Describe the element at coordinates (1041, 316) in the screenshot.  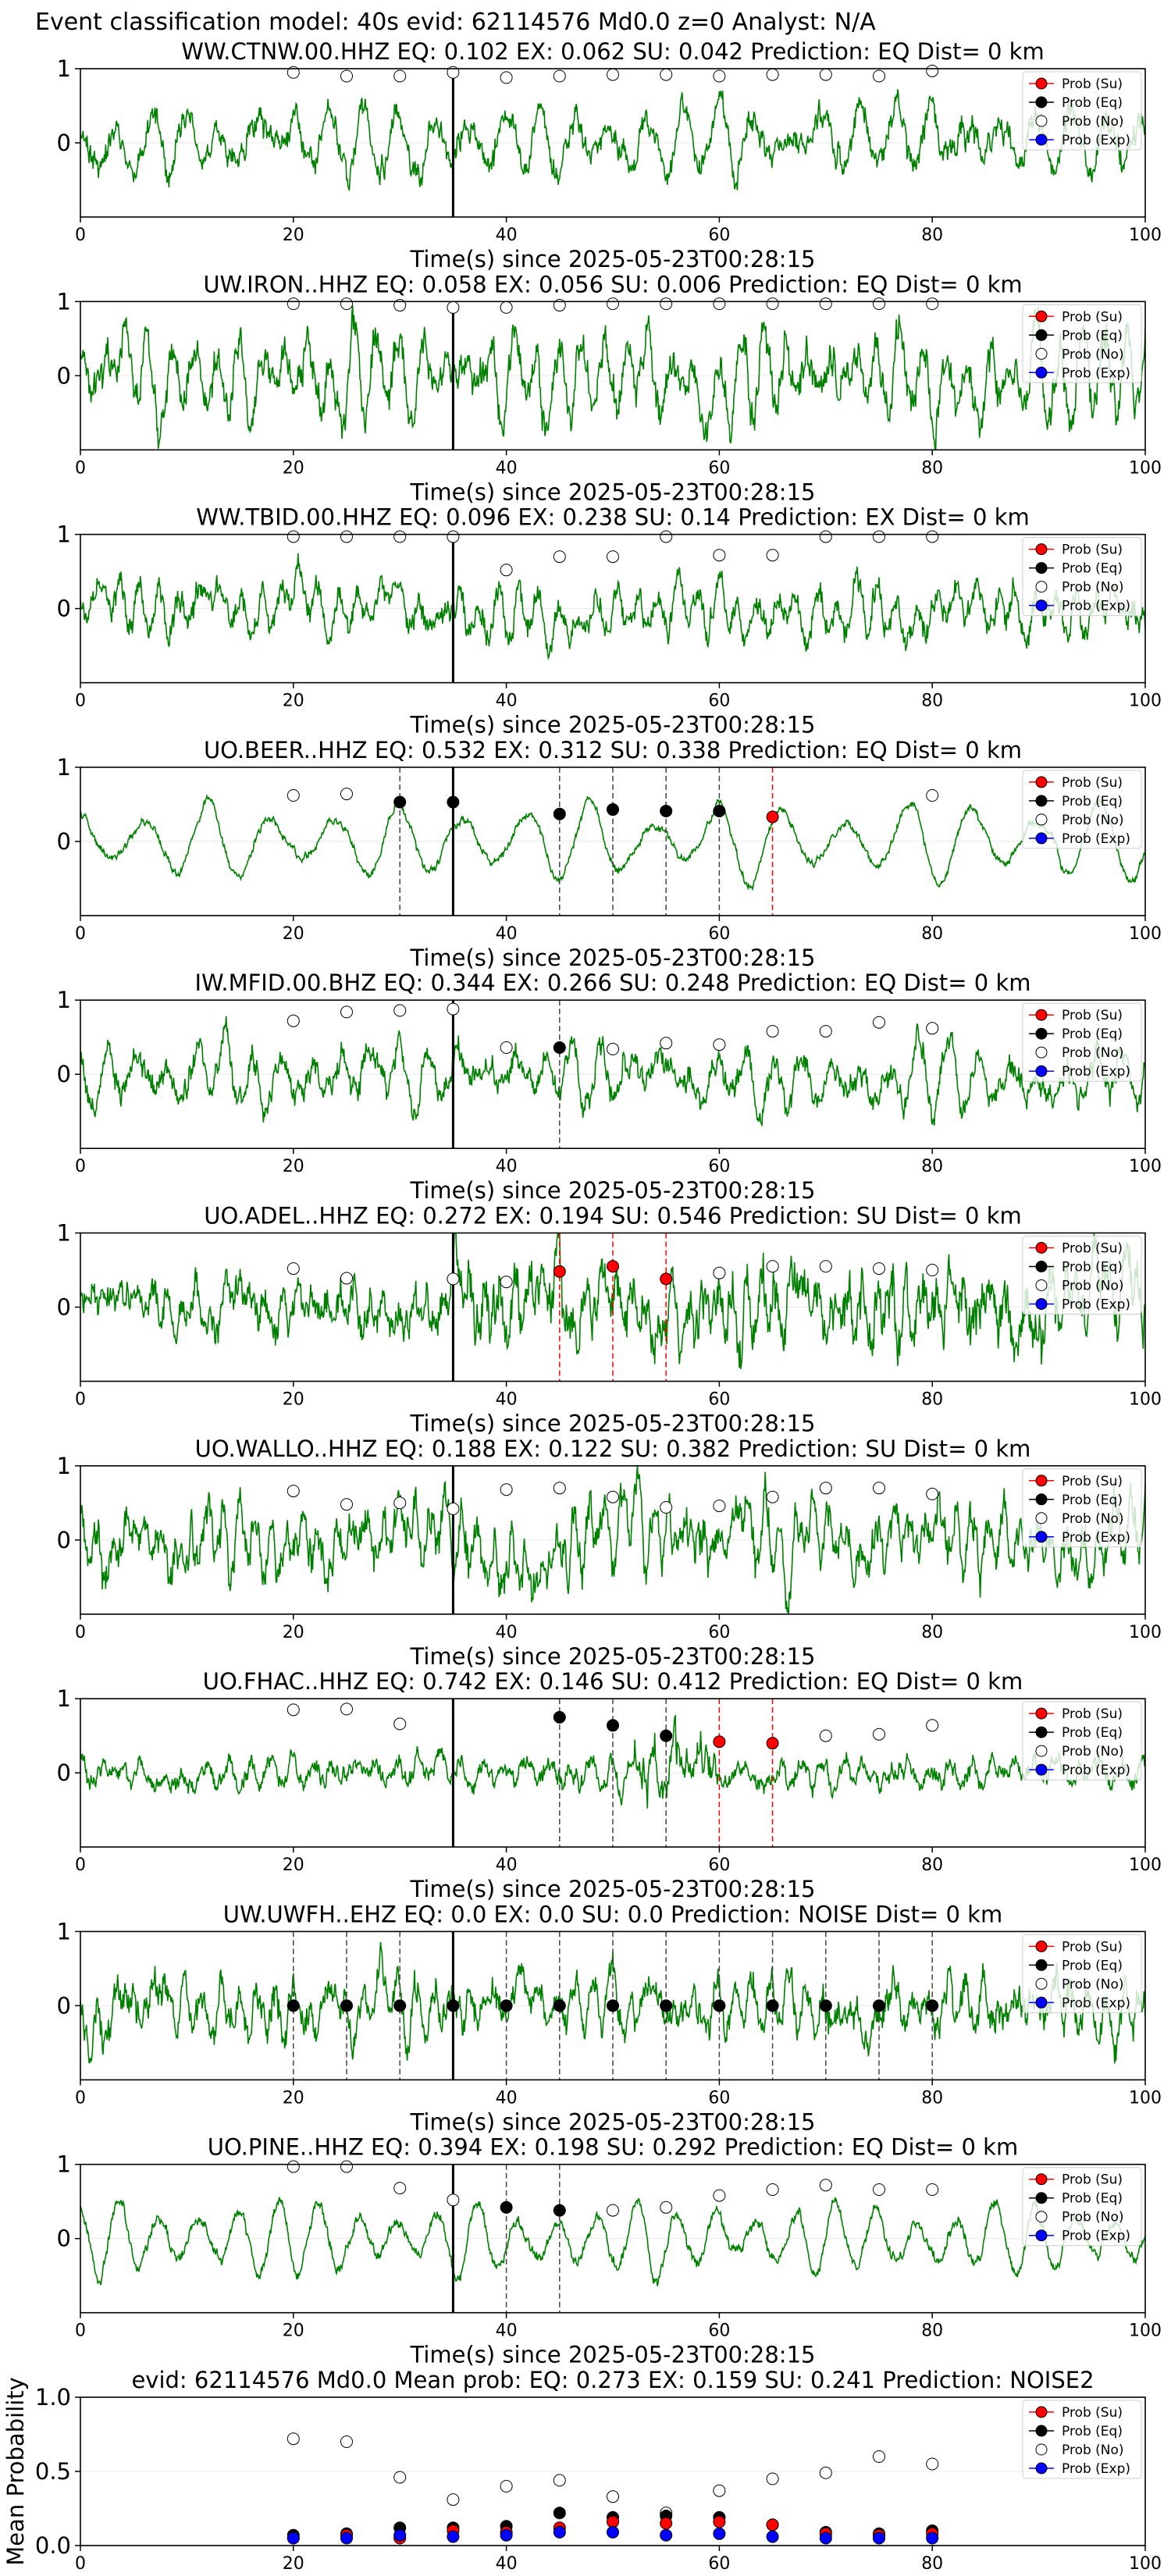
I see `legend-marker-su` at that location.